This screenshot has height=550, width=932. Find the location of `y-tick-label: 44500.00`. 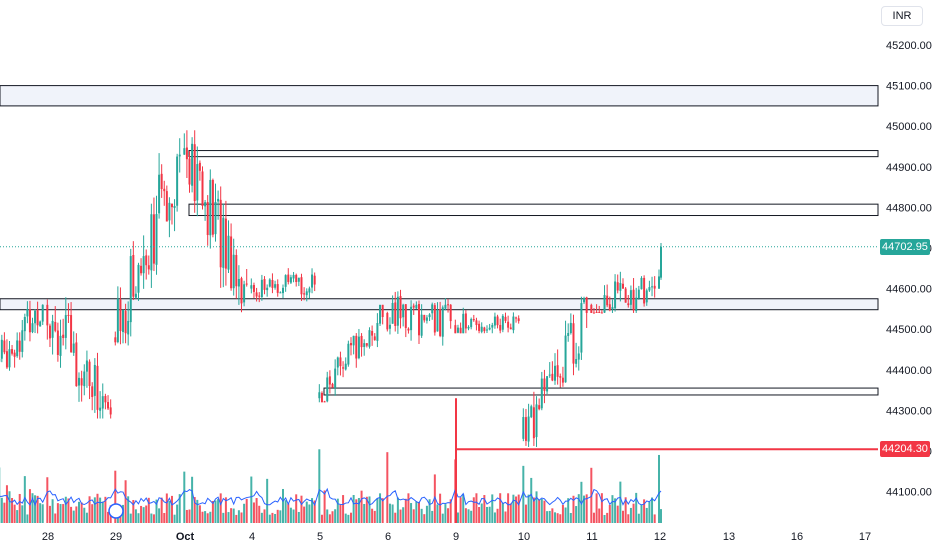

y-tick-label: 44500.00 is located at coordinates (909, 330).